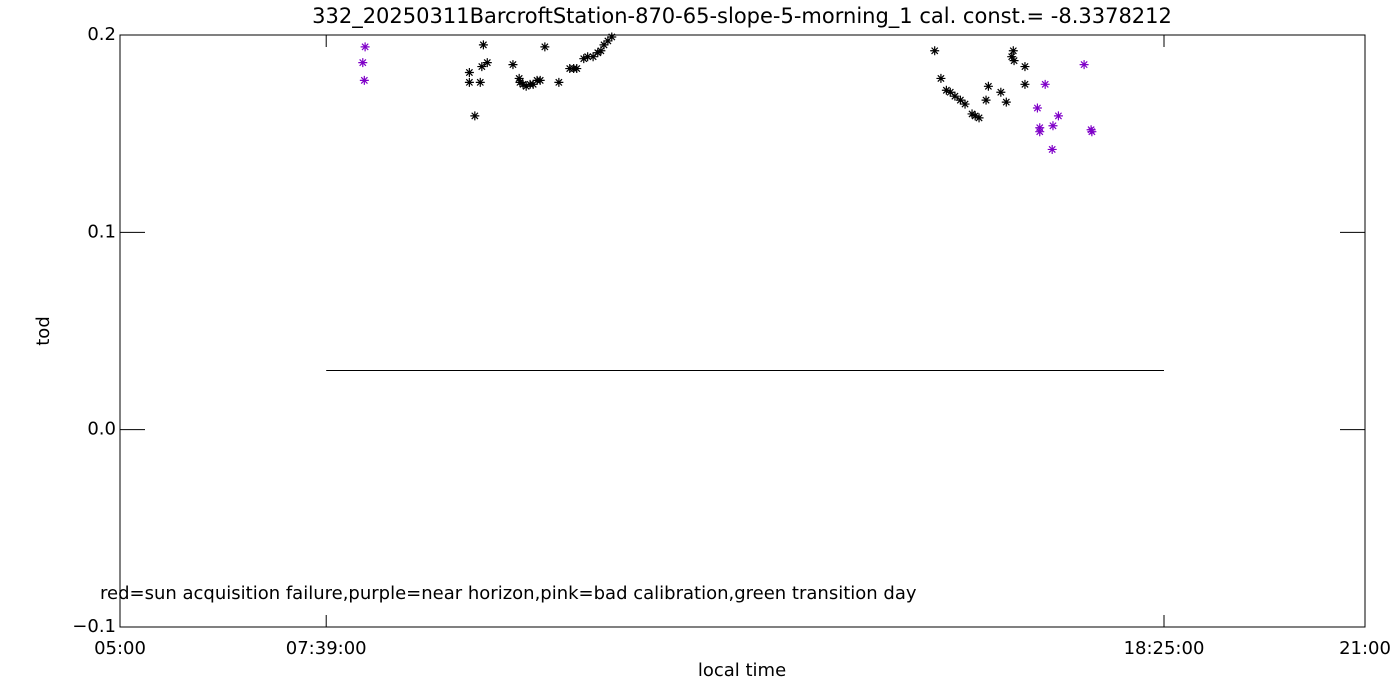  What do you see at coordinates (43, 331) in the screenshot?
I see `y-axis-label: tod` at bounding box center [43, 331].